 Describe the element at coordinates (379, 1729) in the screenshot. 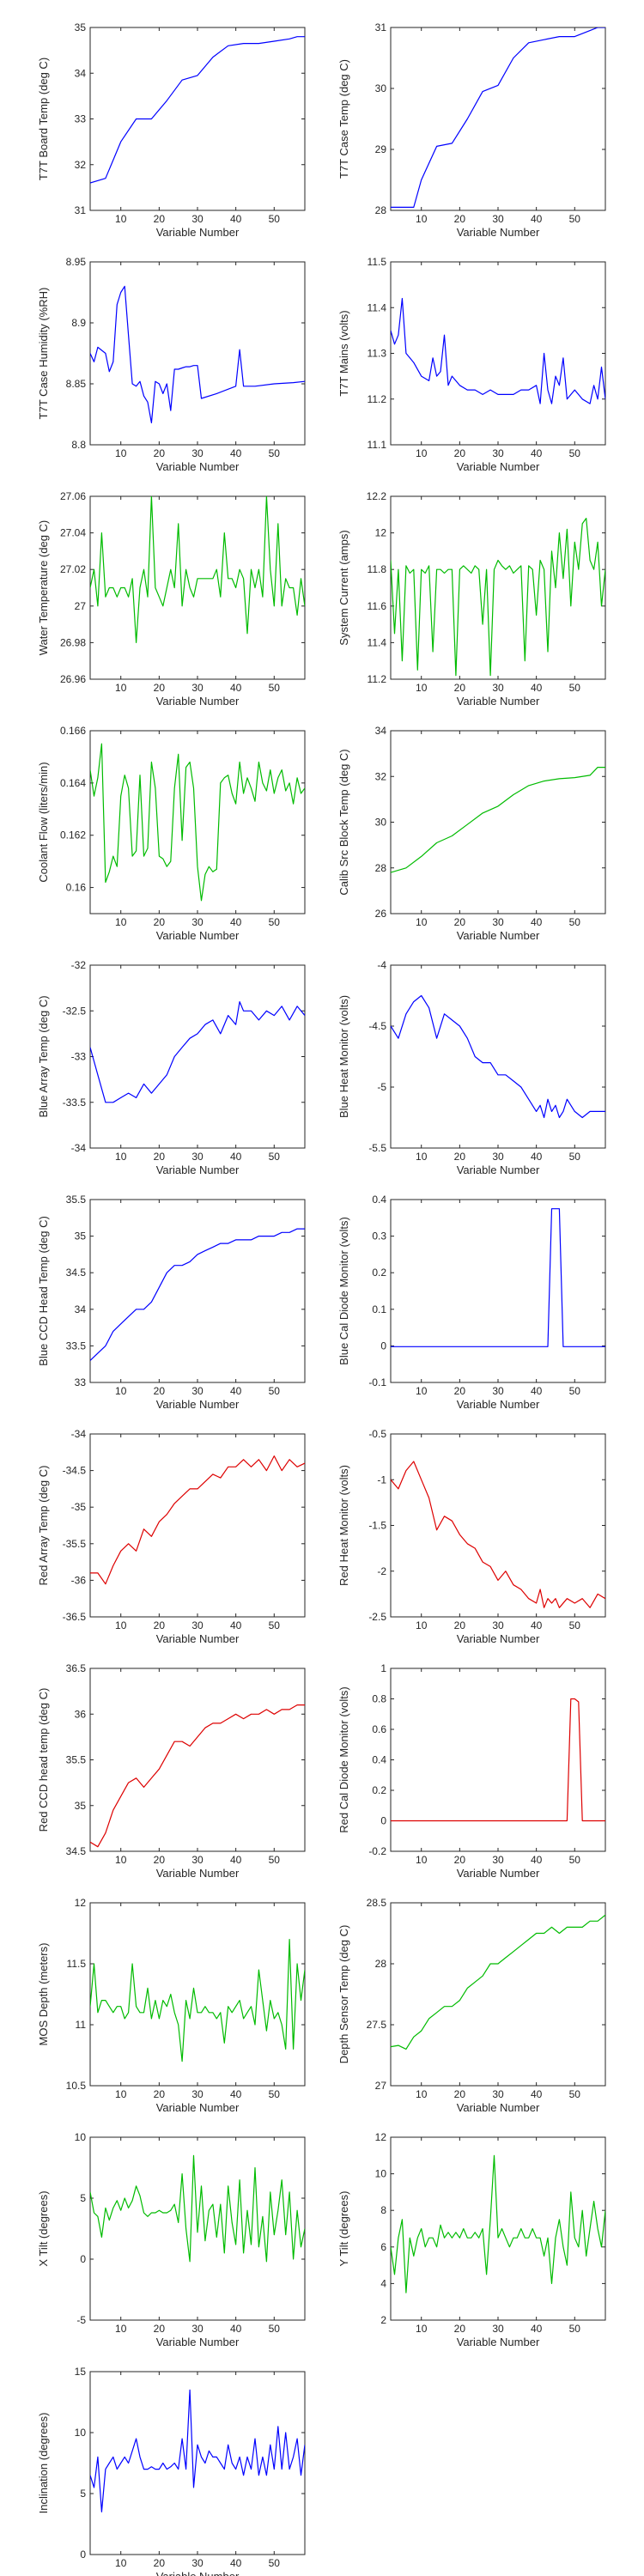

I see `y-tick-label: 0.6` at that location.